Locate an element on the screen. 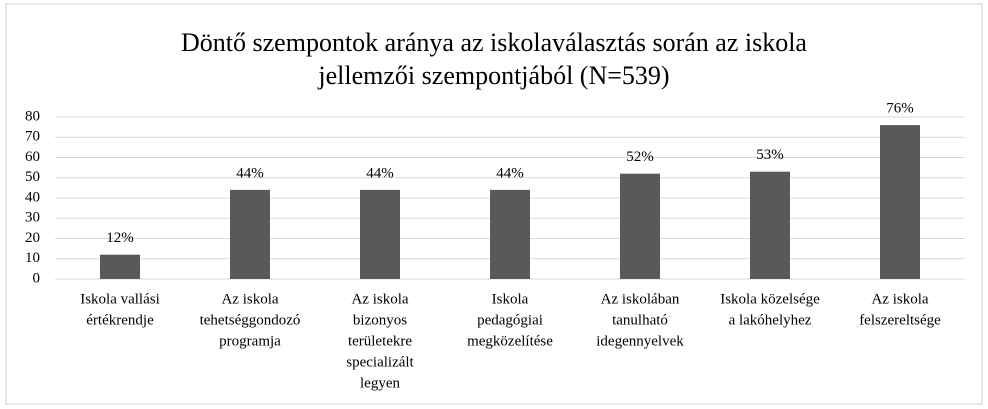 This screenshot has width=988, height=409. chart-title: jellemzői szempontjából (N=539) is located at coordinates (493, 75).